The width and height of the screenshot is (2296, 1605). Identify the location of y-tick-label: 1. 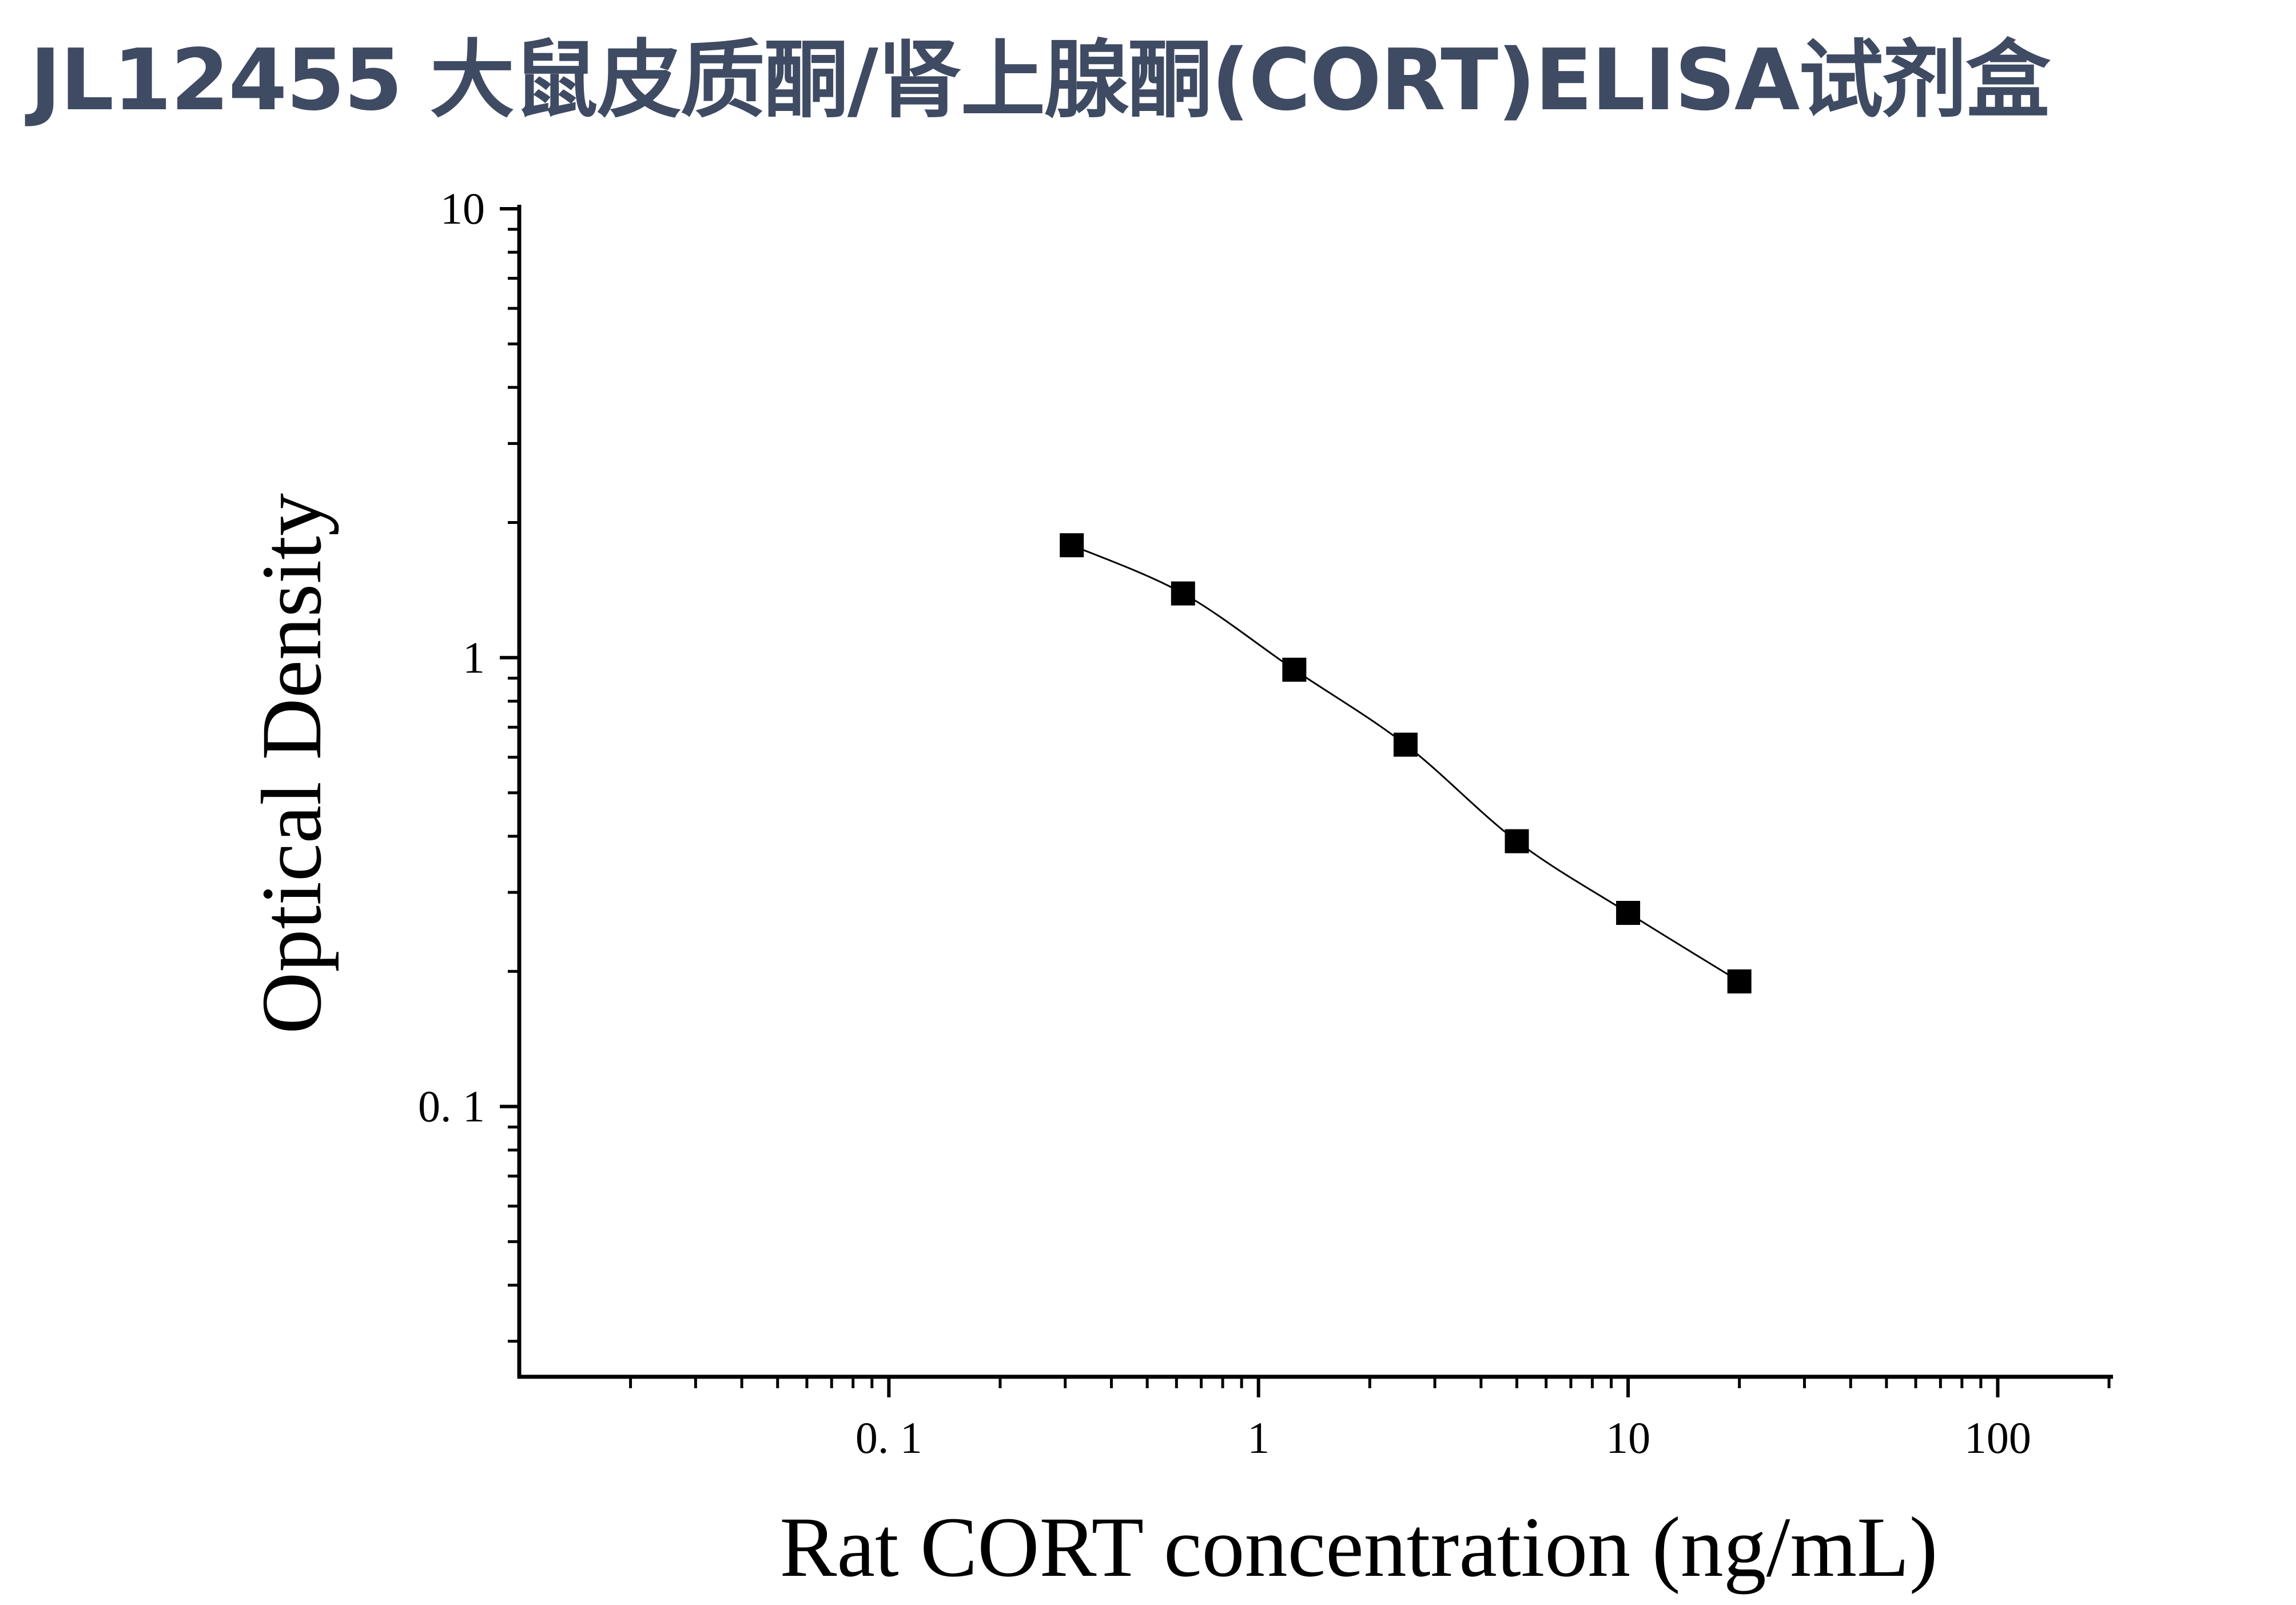
(474, 657).